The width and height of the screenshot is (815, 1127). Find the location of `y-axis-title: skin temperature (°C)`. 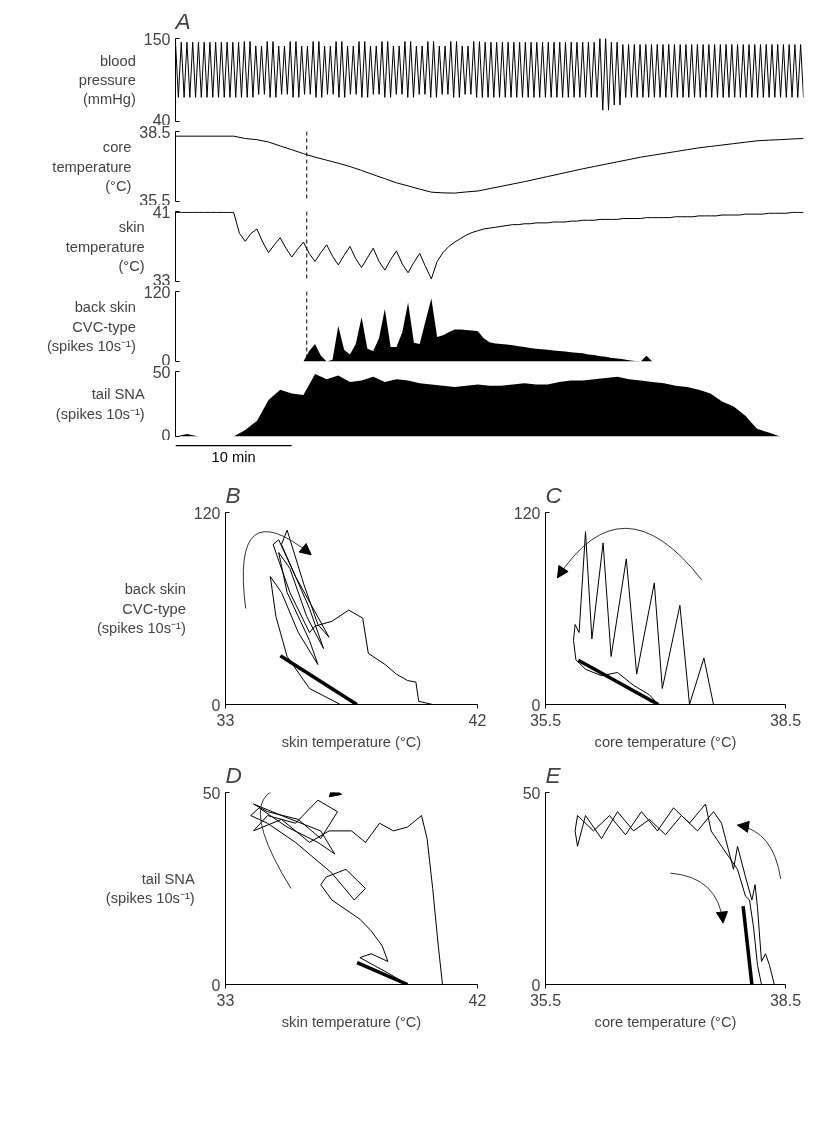

y-axis-title: skin temperature (°C) is located at coordinates (105, 246).